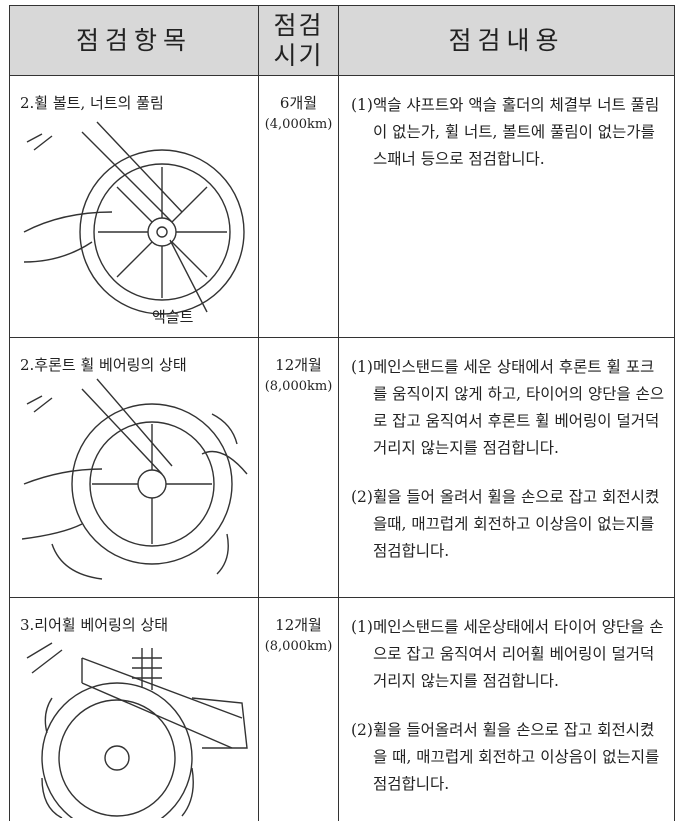 This screenshot has height=821, width=682. I want to click on header-text: 점검, so click(298, 25).